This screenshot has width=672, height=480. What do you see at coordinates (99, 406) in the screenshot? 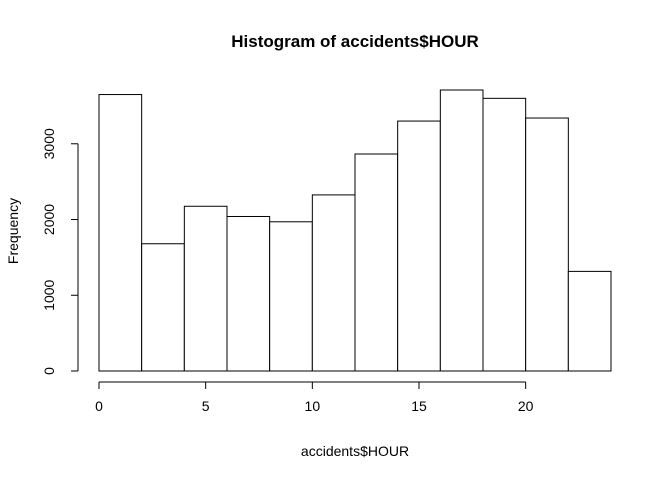
I see `x-tick-label: 0` at bounding box center [99, 406].